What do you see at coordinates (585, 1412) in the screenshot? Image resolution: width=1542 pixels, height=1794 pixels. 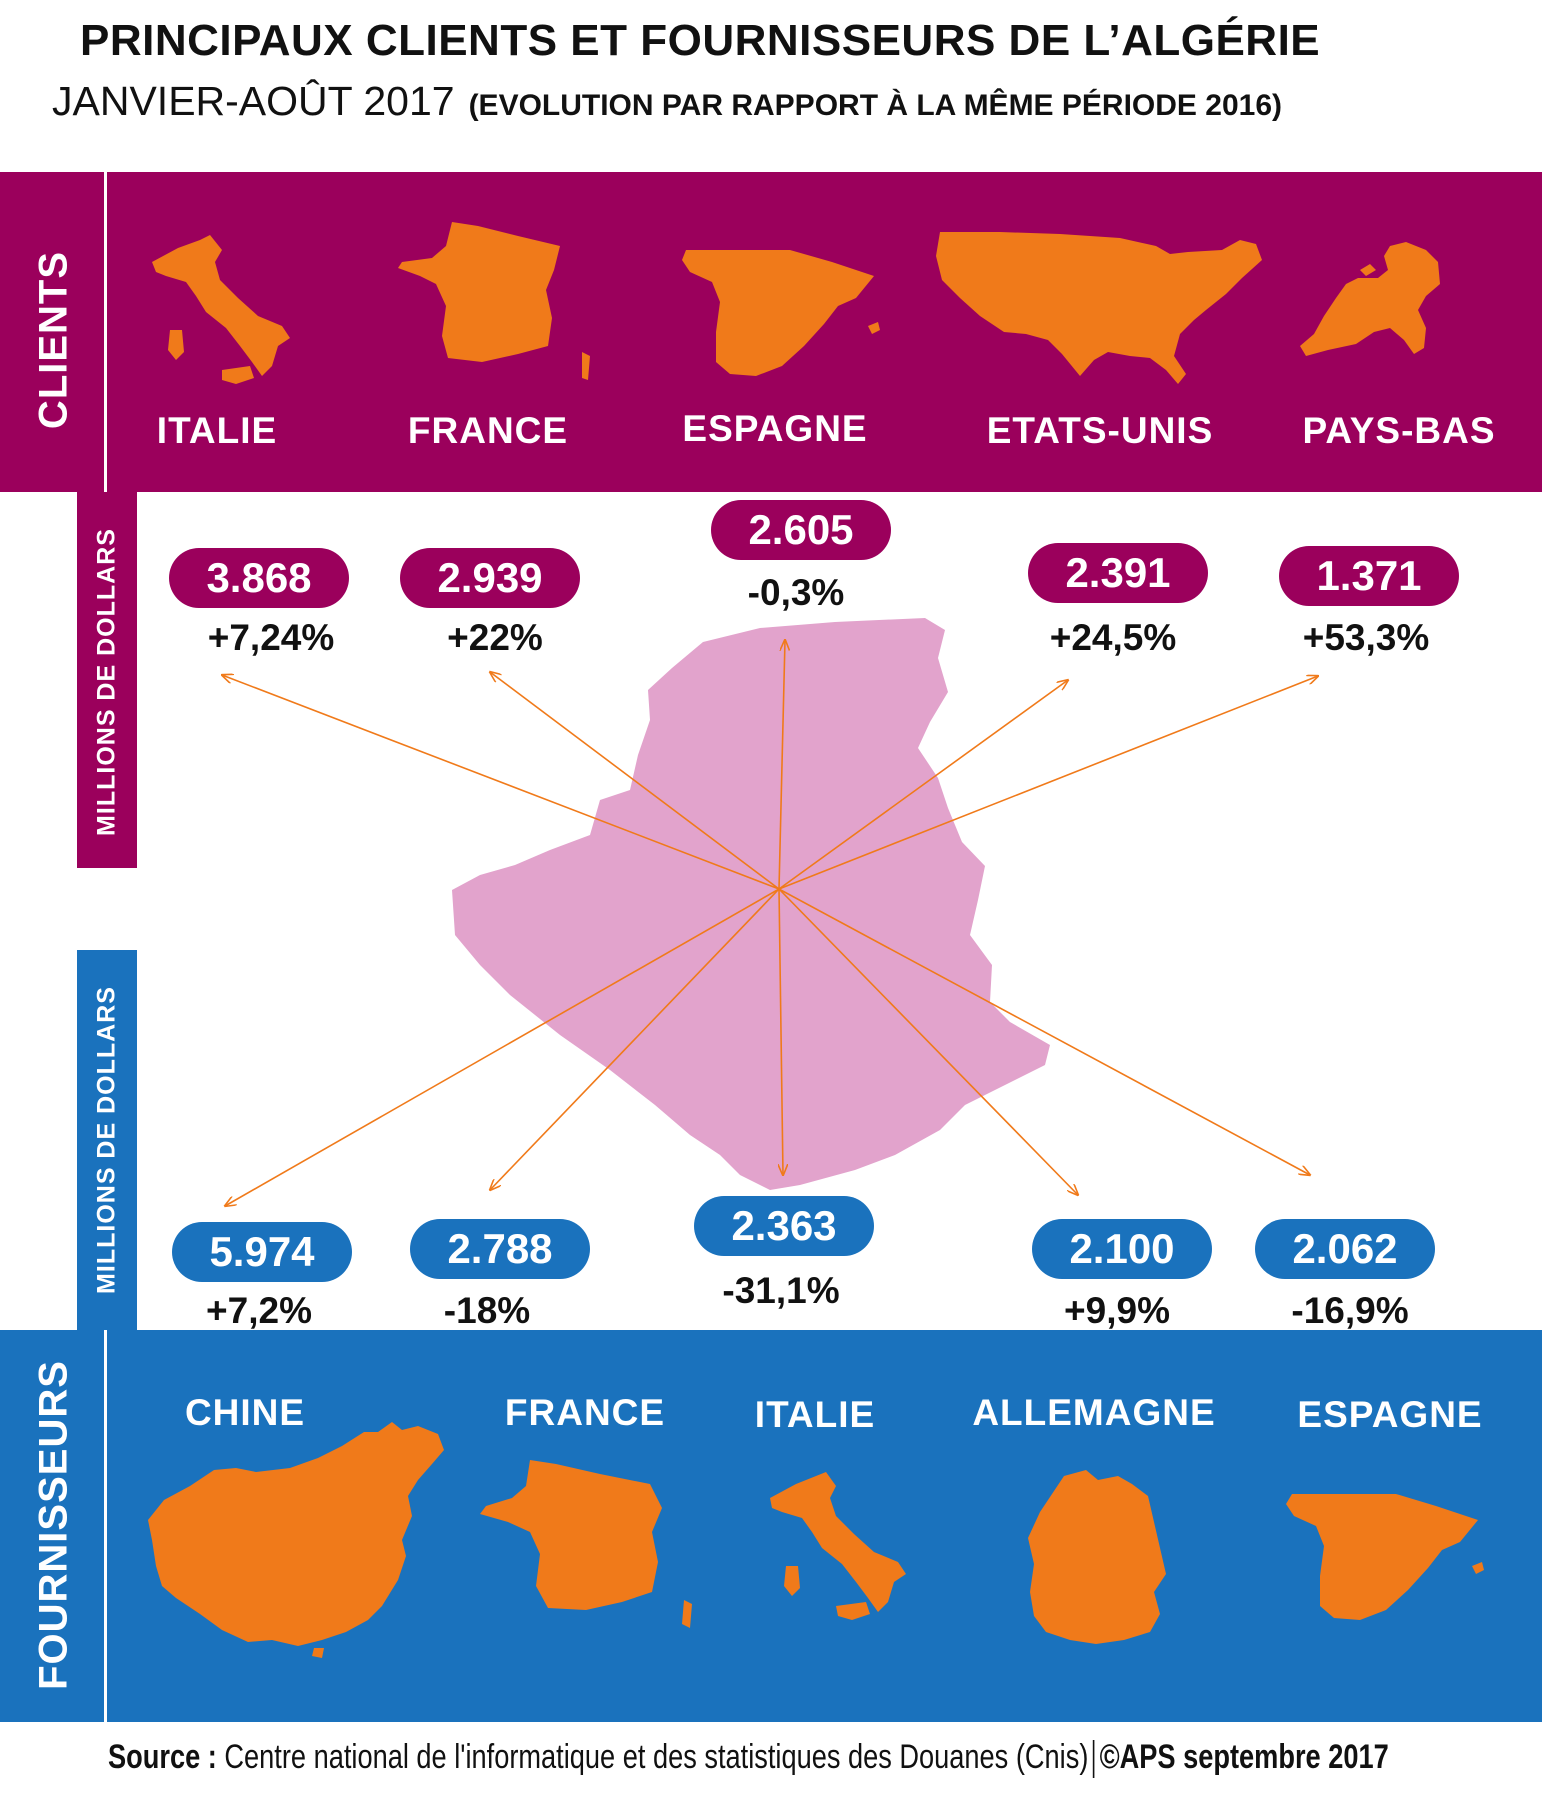 I see `supplier-name-france: FRANCE` at bounding box center [585, 1412].